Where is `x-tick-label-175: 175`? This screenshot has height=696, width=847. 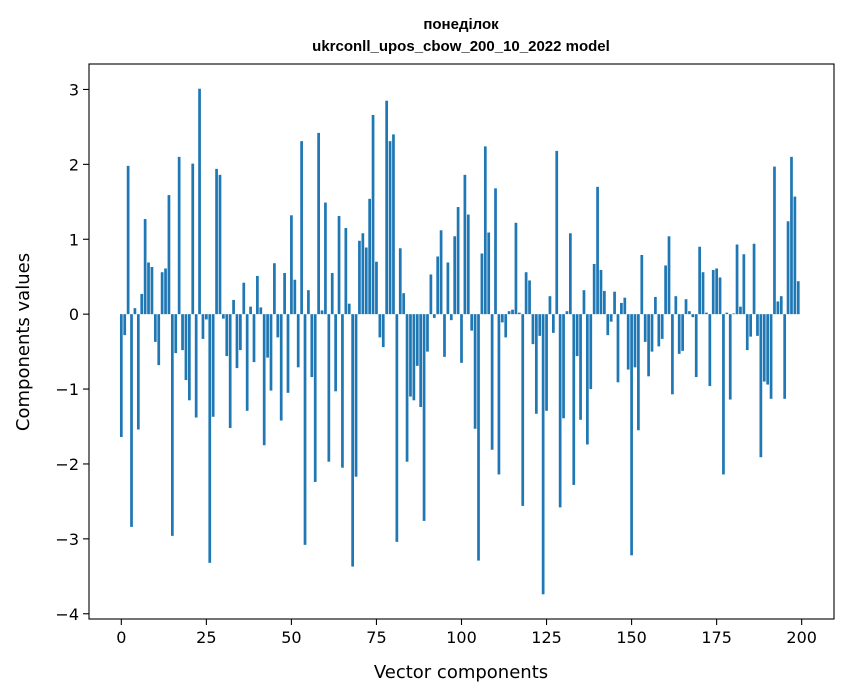
x-tick-label-175: 175 is located at coordinates (716, 637).